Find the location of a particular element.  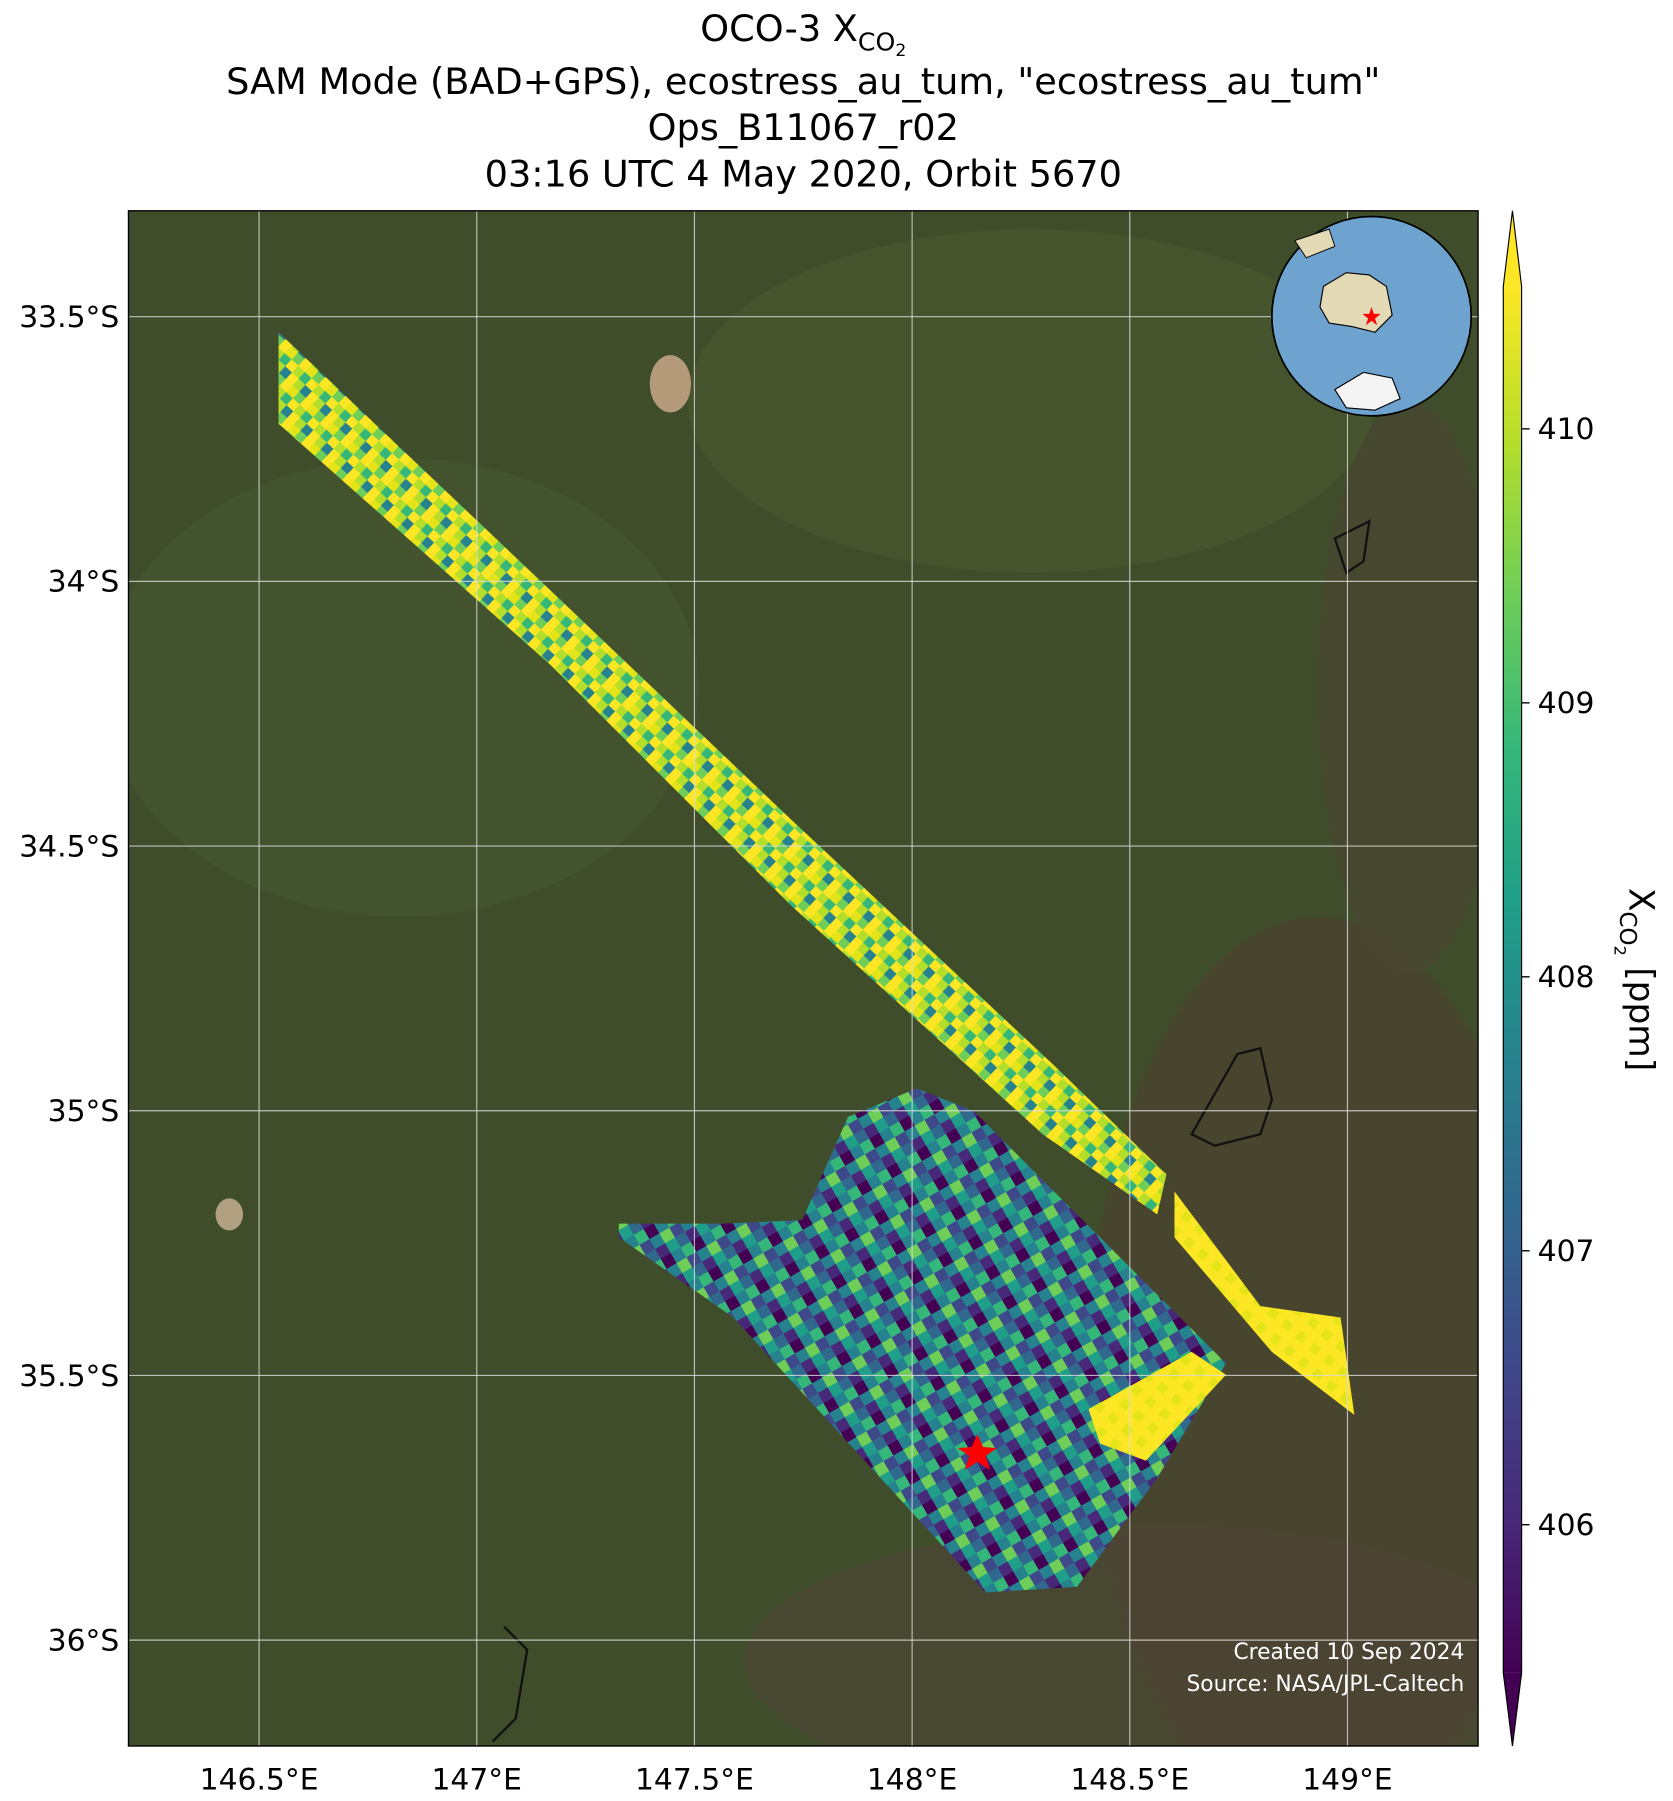

x-tick-label: 146.5°E is located at coordinates (259, 1780).